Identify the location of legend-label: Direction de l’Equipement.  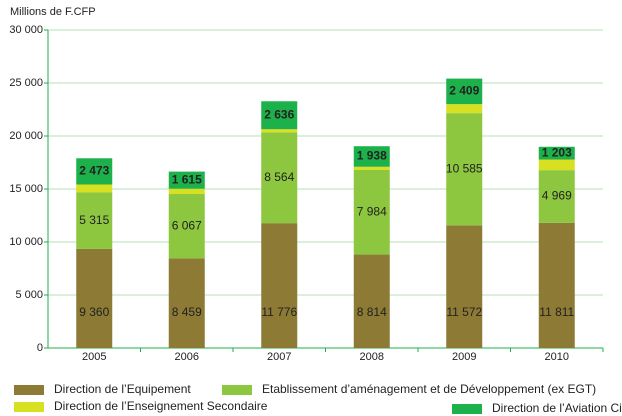
(122, 389).